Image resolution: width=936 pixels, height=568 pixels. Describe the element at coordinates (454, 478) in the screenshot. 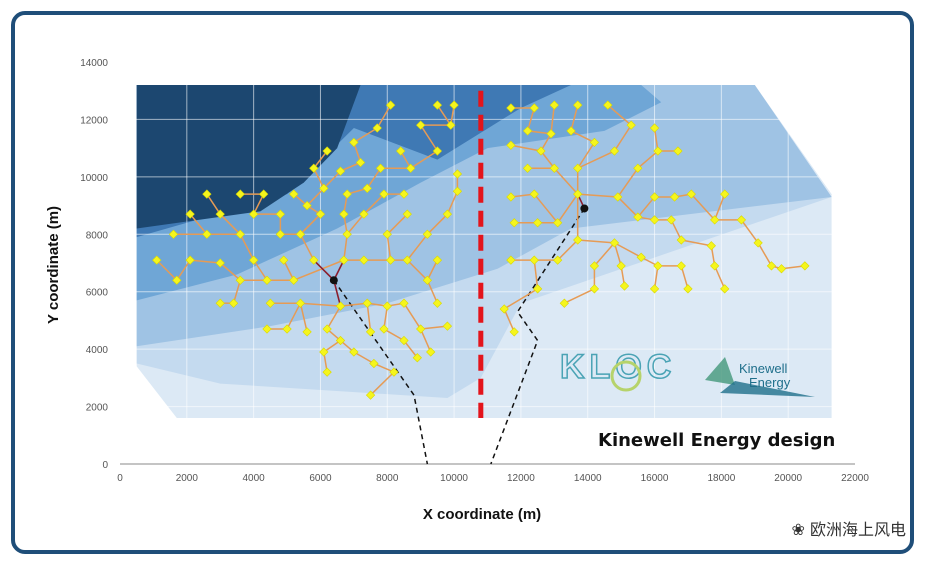

I see `x-tick-label: 10000` at that location.